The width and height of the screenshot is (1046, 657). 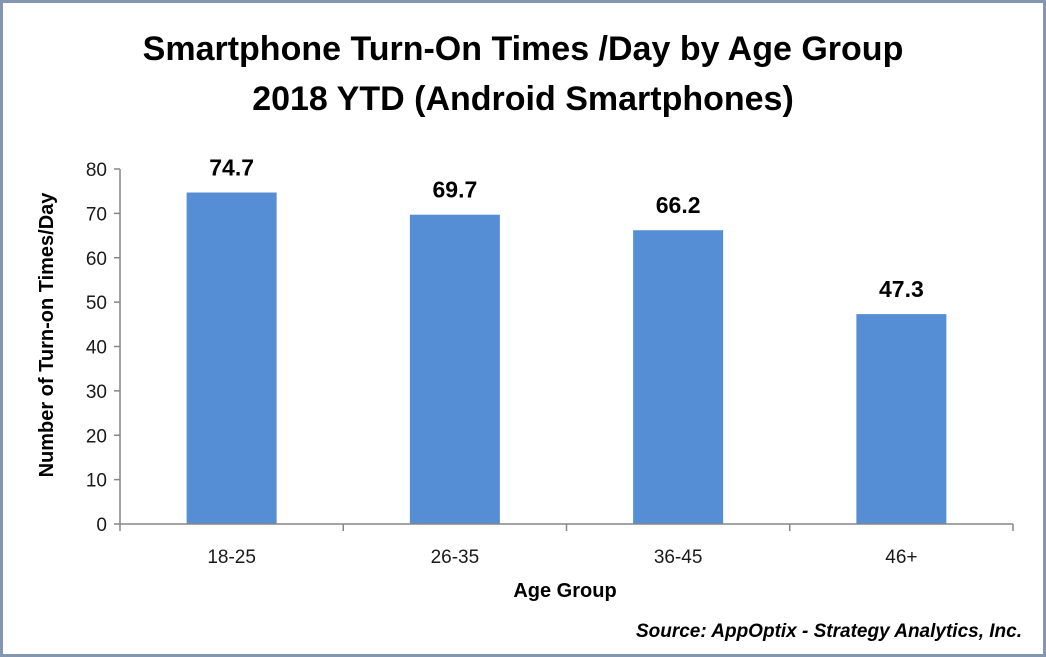 I want to click on y-tick-label: 40, so click(x=96, y=348).